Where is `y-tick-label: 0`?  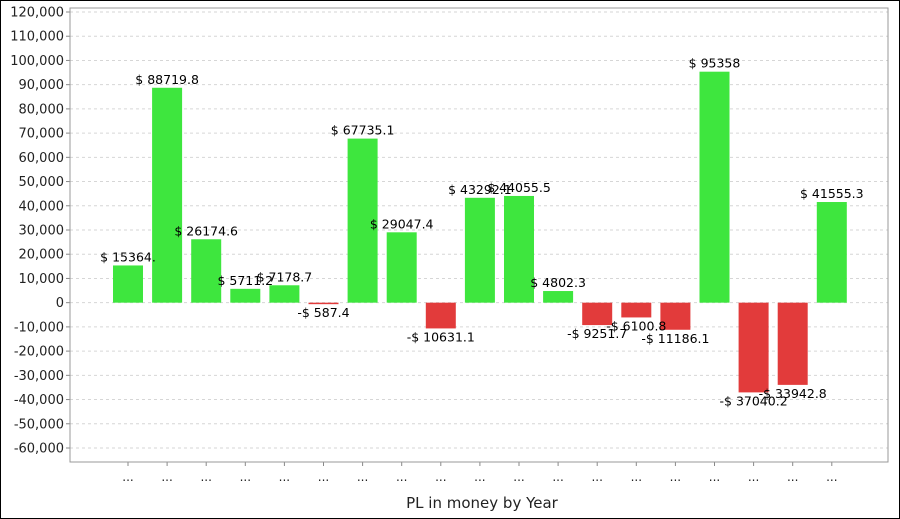 y-tick-label: 0 is located at coordinates (60, 303).